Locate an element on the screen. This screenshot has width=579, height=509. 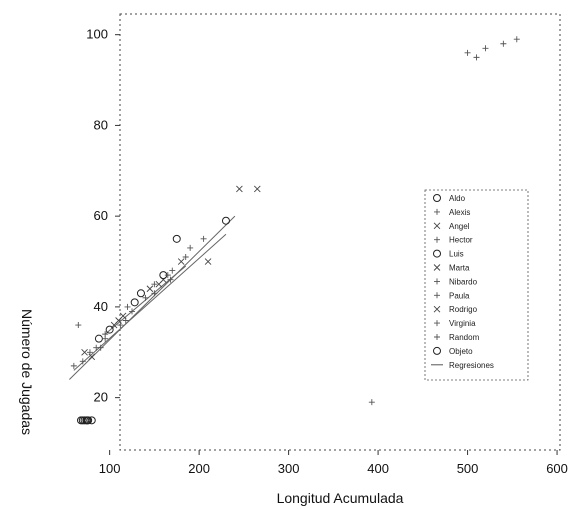
legend-entry-label: Regresiones is located at coordinates (471, 365).